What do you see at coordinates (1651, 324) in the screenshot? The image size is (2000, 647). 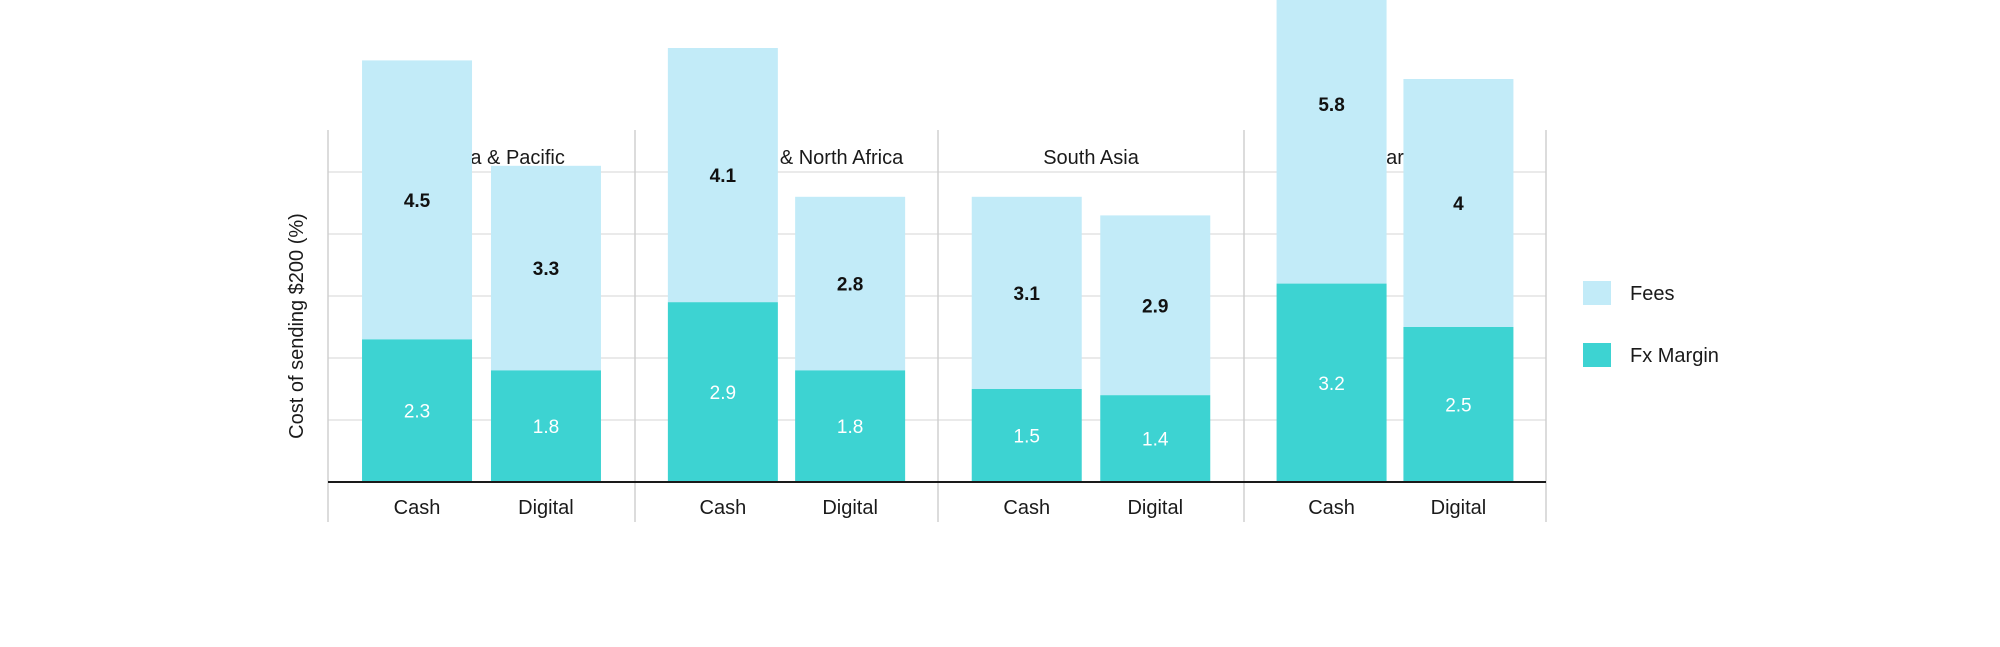 I see `legend: Fees Fx Margin` at bounding box center [1651, 324].